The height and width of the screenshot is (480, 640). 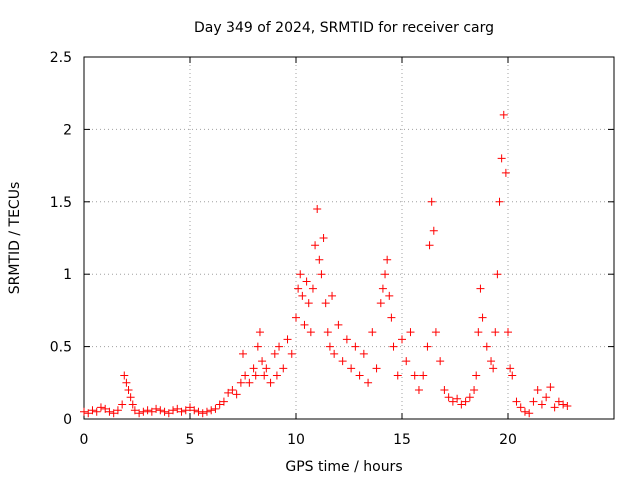 What do you see at coordinates (190, 440) in the screenshot?
I see `x-tick-label: 5` at bounding box center [190, 440].